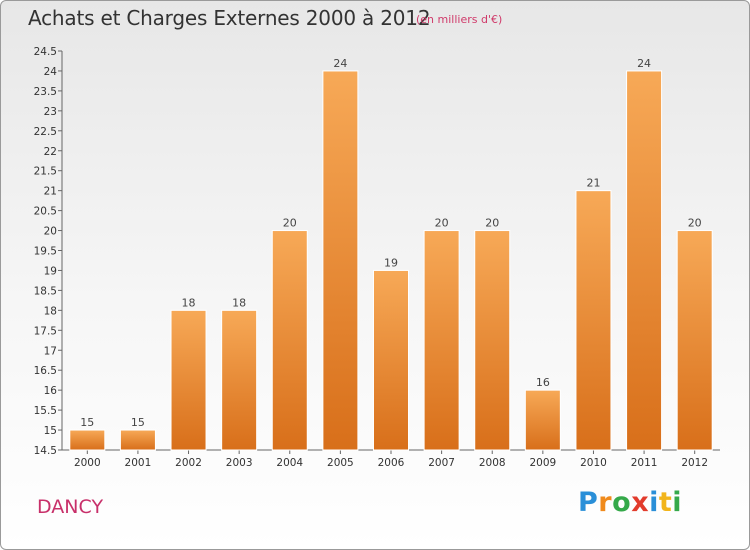 This screenshot has width=750, height=550. Describe the element at coordinates (640, 502) in the screenshot. I see `logo-letter: x` at that location.